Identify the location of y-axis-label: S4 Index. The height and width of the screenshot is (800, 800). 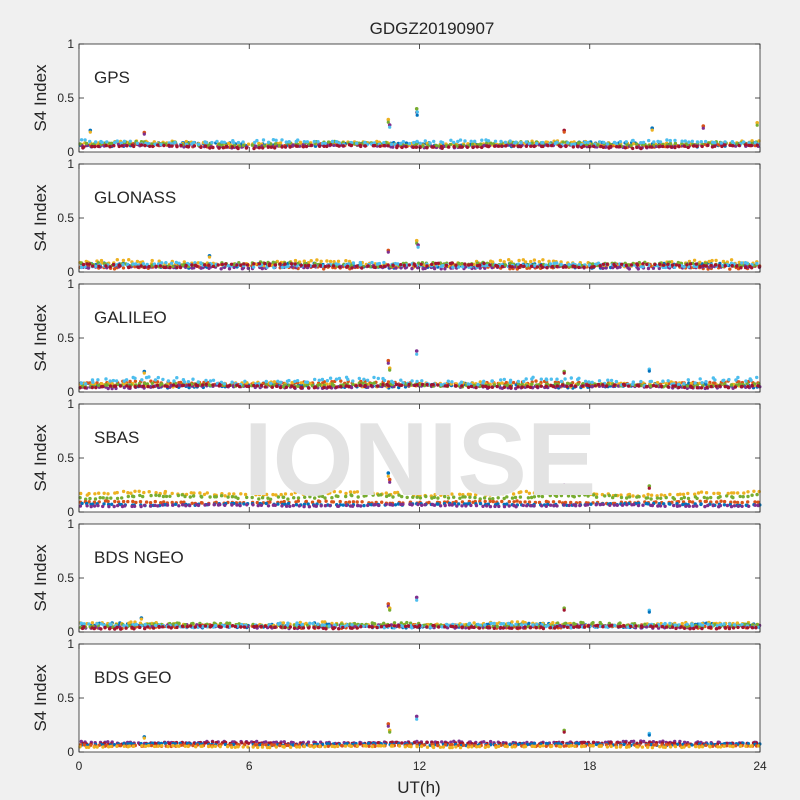
(40, 458).